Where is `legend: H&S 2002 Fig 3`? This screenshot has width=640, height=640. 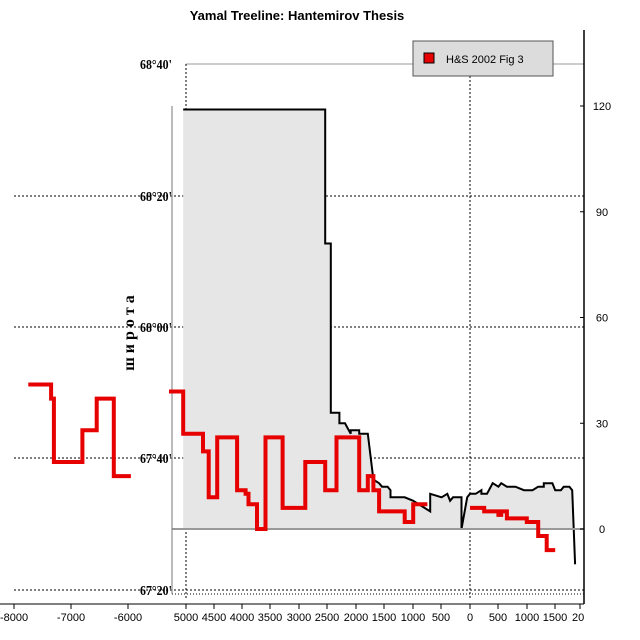 legend: H&S 2002 Fig 3 is located at coordinates (483, 58).